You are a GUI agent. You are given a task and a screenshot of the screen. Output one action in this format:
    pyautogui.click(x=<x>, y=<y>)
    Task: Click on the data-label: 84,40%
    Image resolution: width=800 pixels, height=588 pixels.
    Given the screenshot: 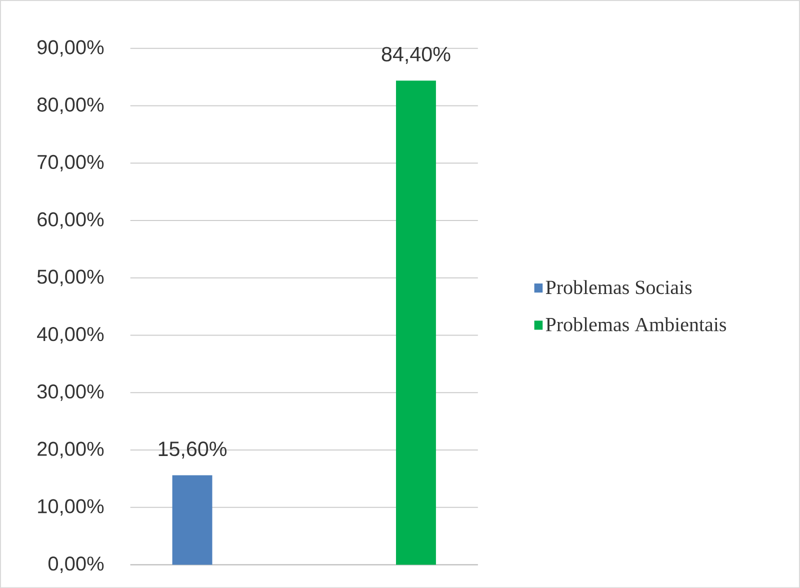 What is the action you would take?
    pyautogui.click(x=416, y=55)
    